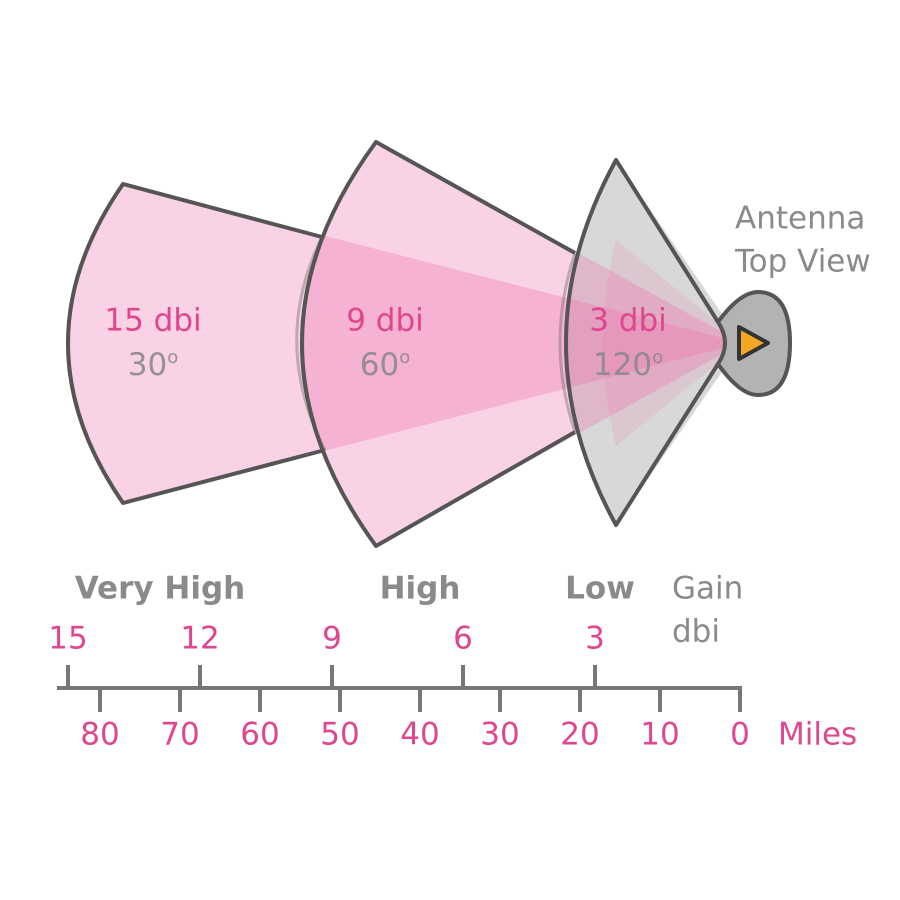  Describe the element at coordinates (199, 639) in the screenshot. I see `dbi-tick-label: 12` at that location.